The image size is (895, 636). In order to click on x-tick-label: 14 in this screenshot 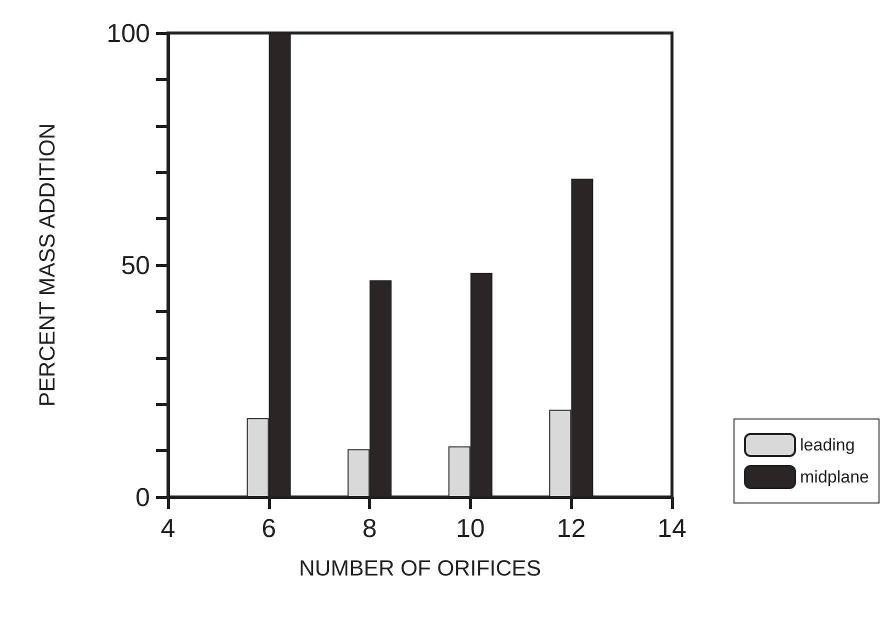, I will do `click(672, 528)`.